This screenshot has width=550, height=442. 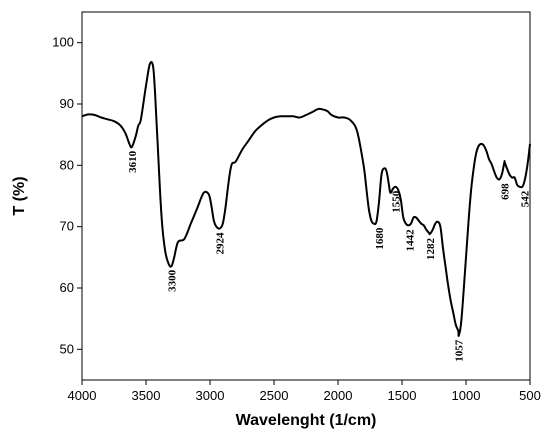 I want to click on peak-label: 3300, so click(x=173, y=280).